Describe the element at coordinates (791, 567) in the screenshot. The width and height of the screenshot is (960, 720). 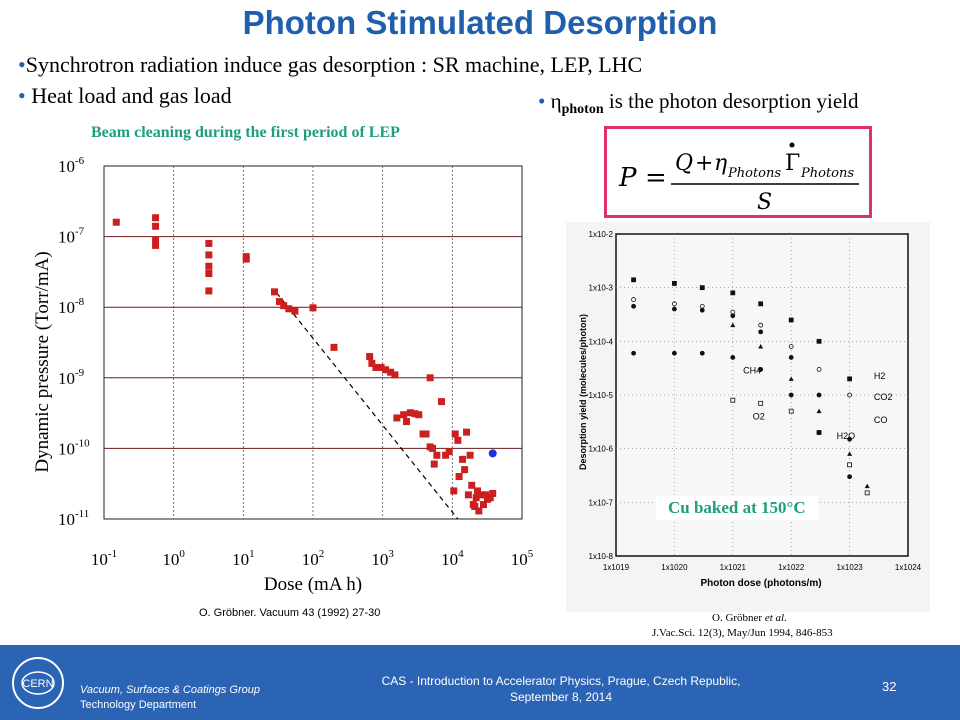
I see `right-x-tick-label: 1x1022` at that location.